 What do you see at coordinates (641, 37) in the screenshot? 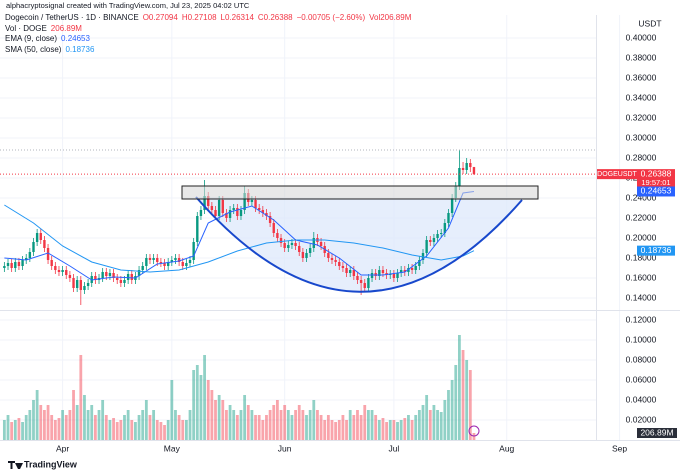
I see `y-tick-label: 0.40000` at bounding box center [641, 37].